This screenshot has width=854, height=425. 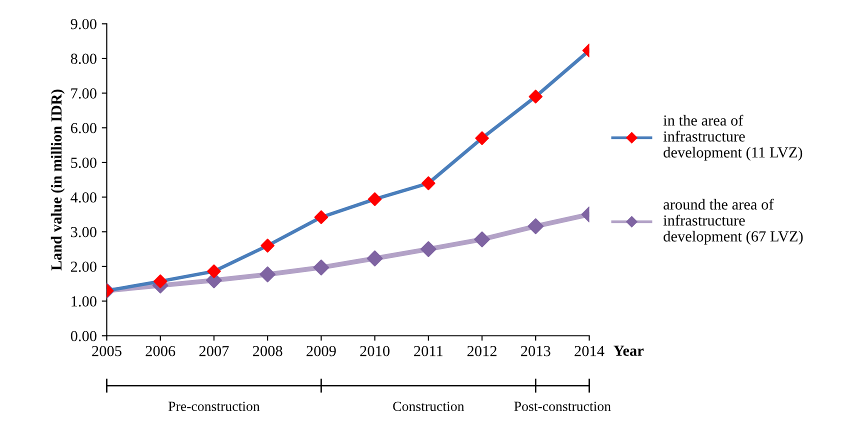 I want to click on x-tick-label: 2005, so click(x=107, y=351).